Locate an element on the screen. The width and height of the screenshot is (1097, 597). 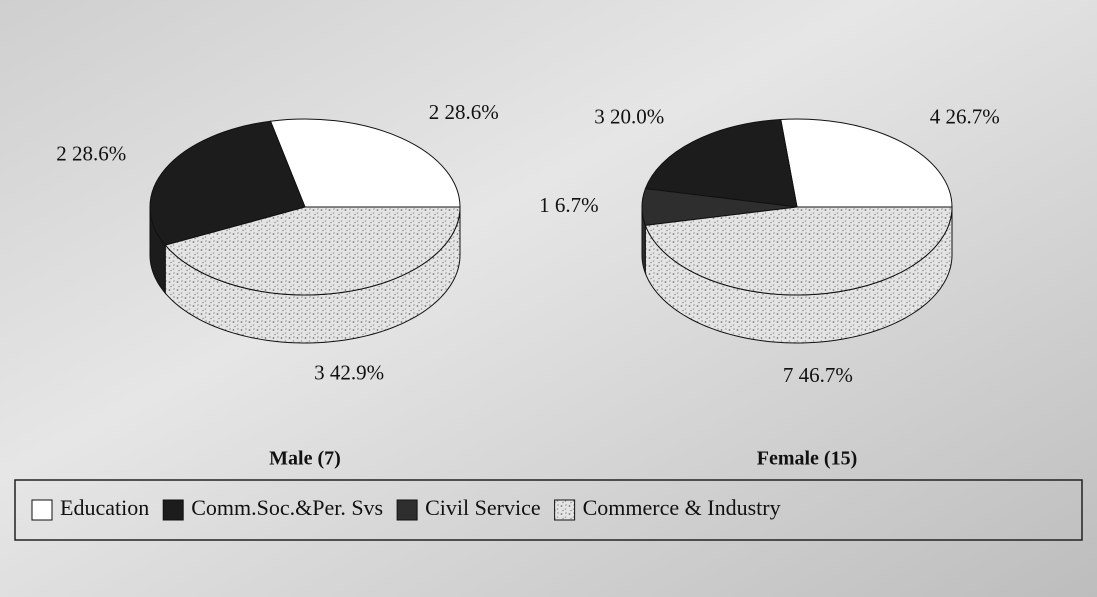
legend-label: Commerce & Industry is located at coordinates (682, 507).